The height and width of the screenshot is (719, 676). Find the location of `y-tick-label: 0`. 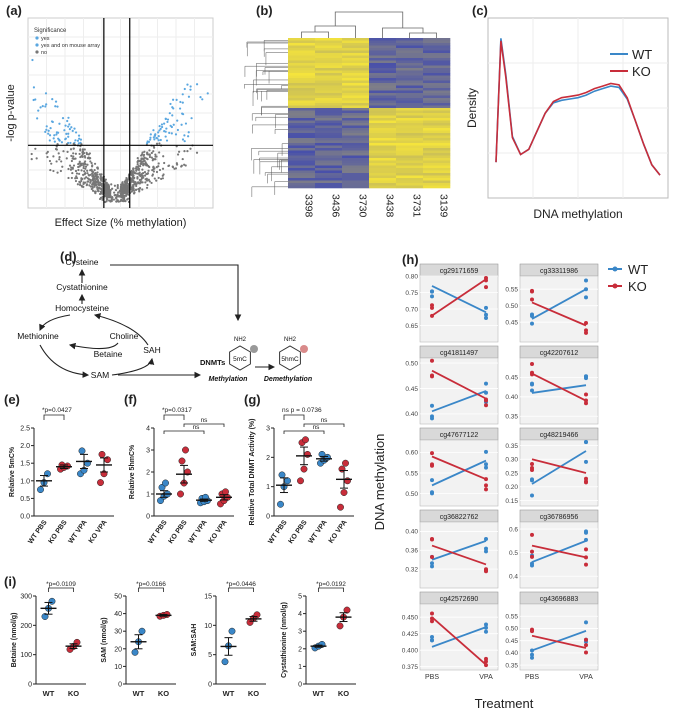

y-tick-label: 0 is located at coordinates (120, 685).